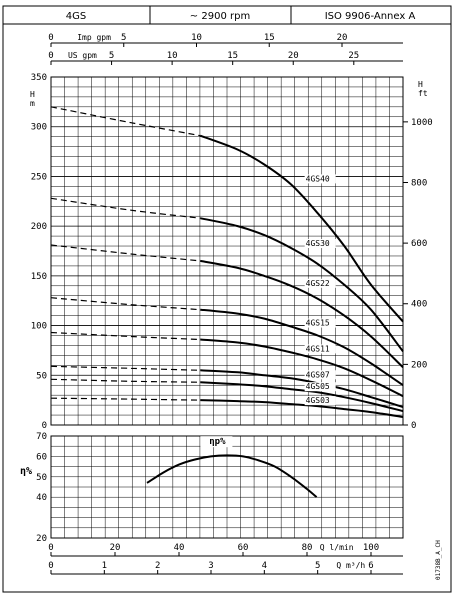 The width and height of the screenshot is (454, 604). Describe the element at coordinates (125, 121) in the screenshot. I see `curve-4gs40-dashed` at that location.